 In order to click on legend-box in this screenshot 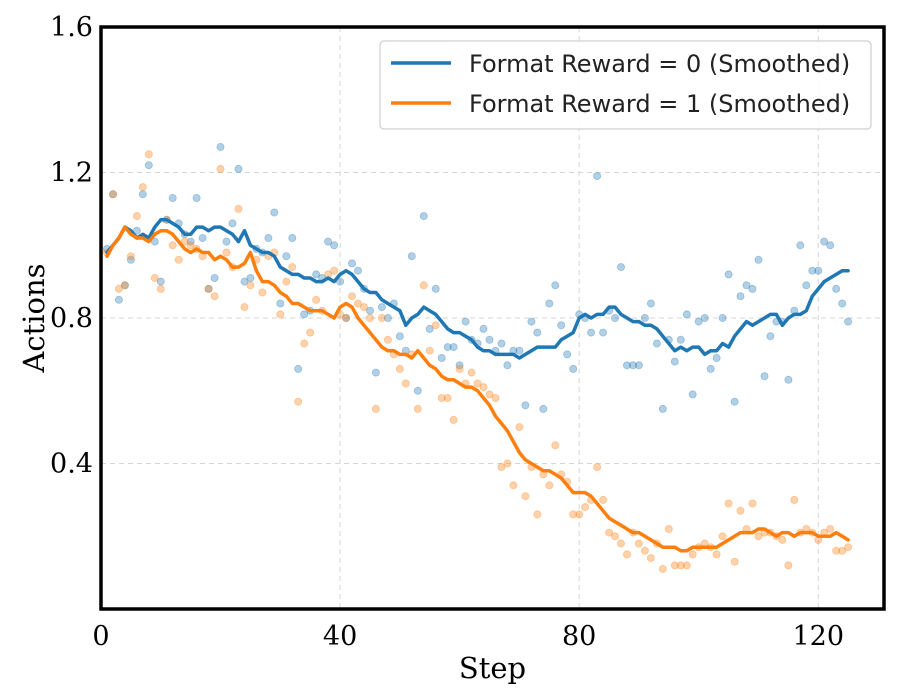, I will do `click(625, 85)`.